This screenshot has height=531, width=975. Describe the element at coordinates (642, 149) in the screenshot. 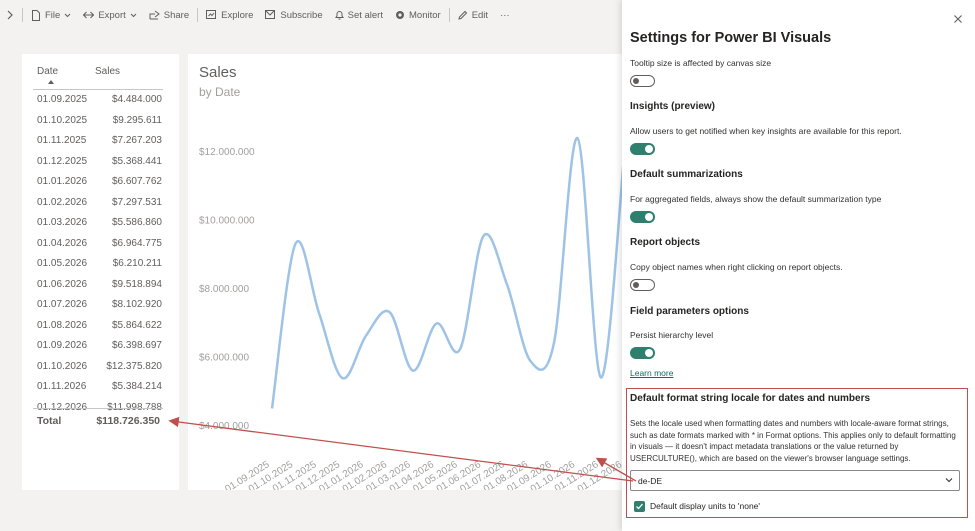

I see `insights-toggle` at that location.